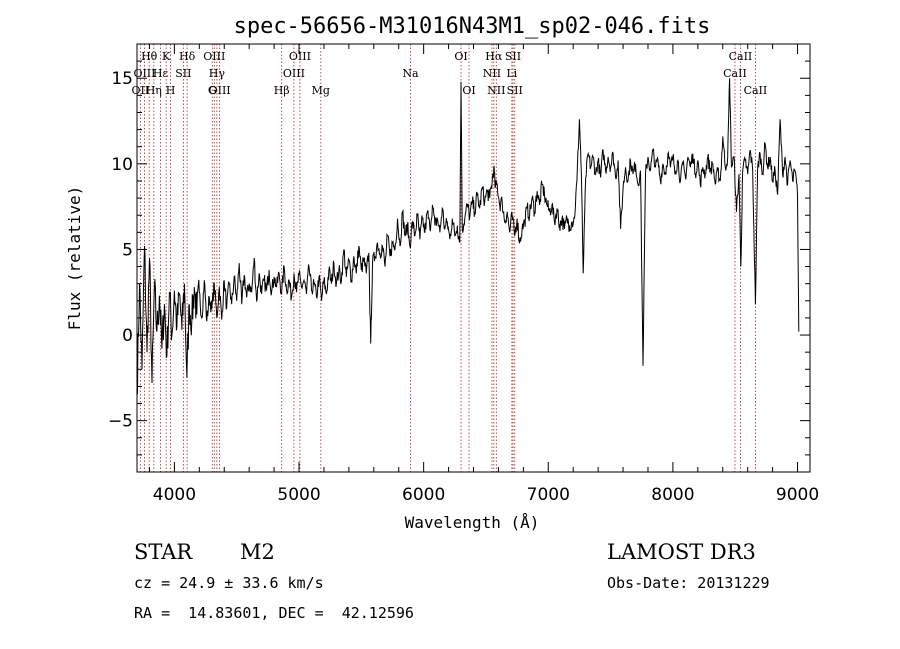 This screenshot has height=649, width=900. I want to click on x-tick-label: 5000, so click(298, 495).